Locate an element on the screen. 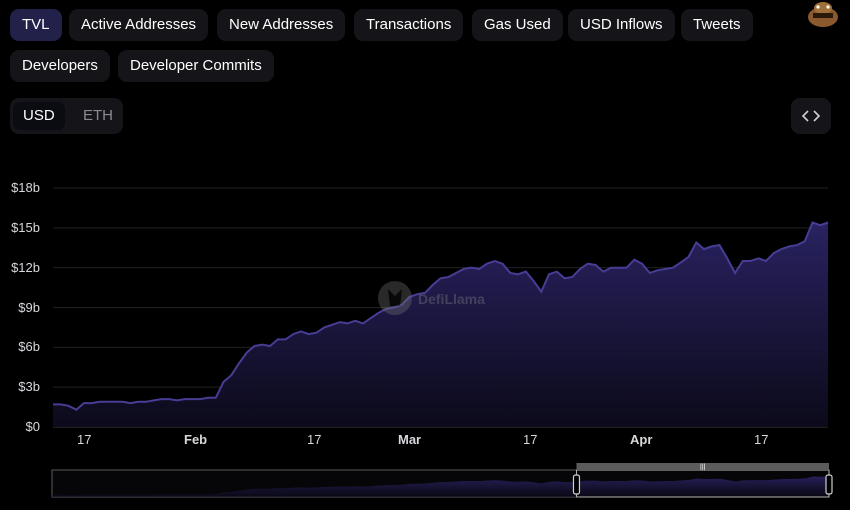  x-tick-label: Apr is located at coordinates (641, 439).